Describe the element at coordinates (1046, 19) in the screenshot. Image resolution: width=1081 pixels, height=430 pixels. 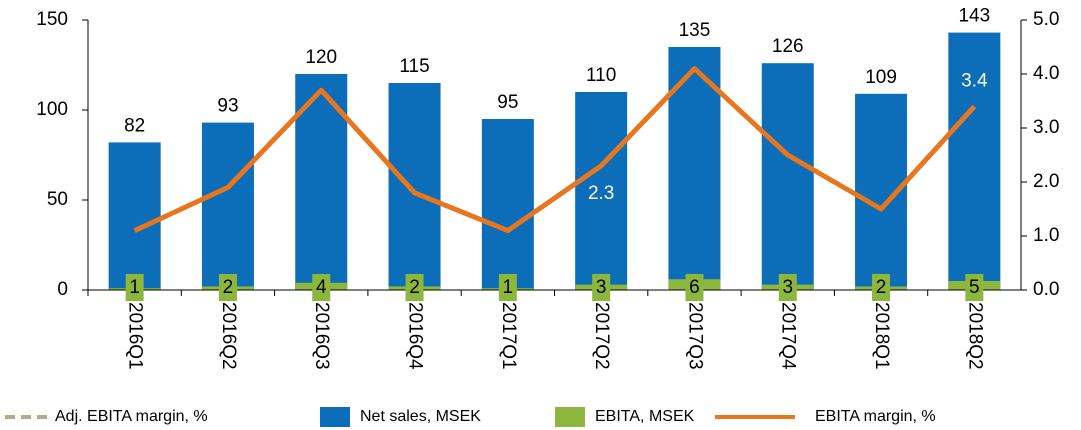
I see `y2-tick-label: 5.0` at that location.